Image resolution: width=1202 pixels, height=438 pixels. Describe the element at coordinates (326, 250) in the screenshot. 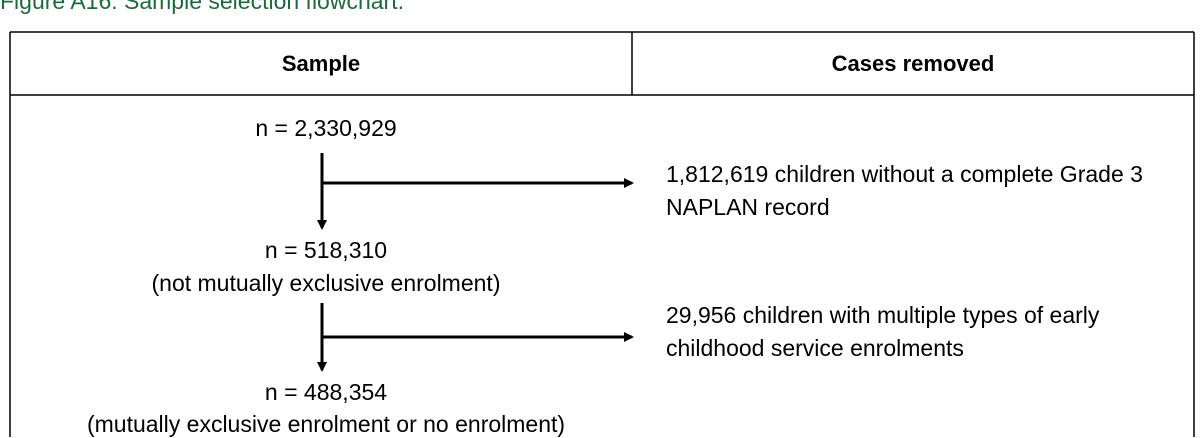

I see `sample-count: n = 518,310` at that location.